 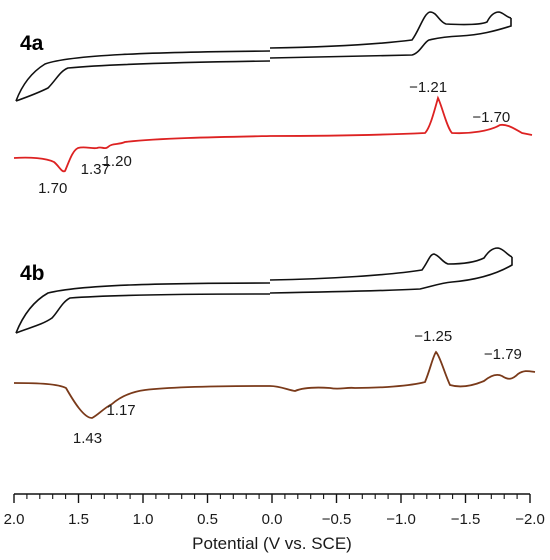 What do you see at coordinates (143, 81) in the screenshot?
I see `cv-4a-lower-left` at bounding box center [143, 81].